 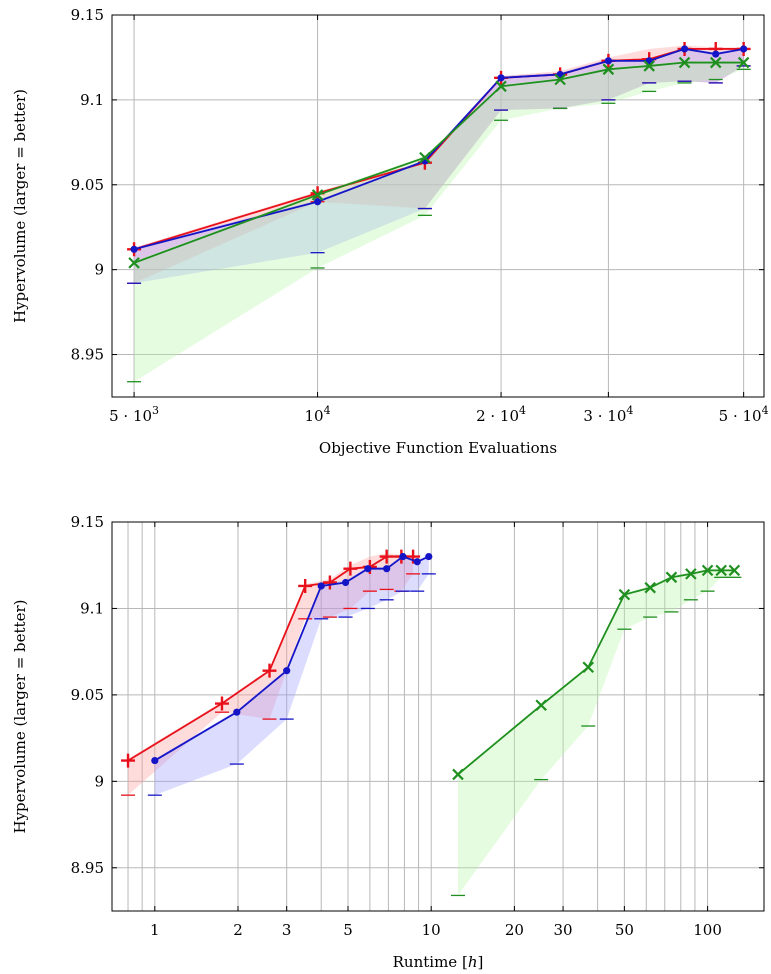 I want to click on blue-range-band, so click(x=291, y=675).